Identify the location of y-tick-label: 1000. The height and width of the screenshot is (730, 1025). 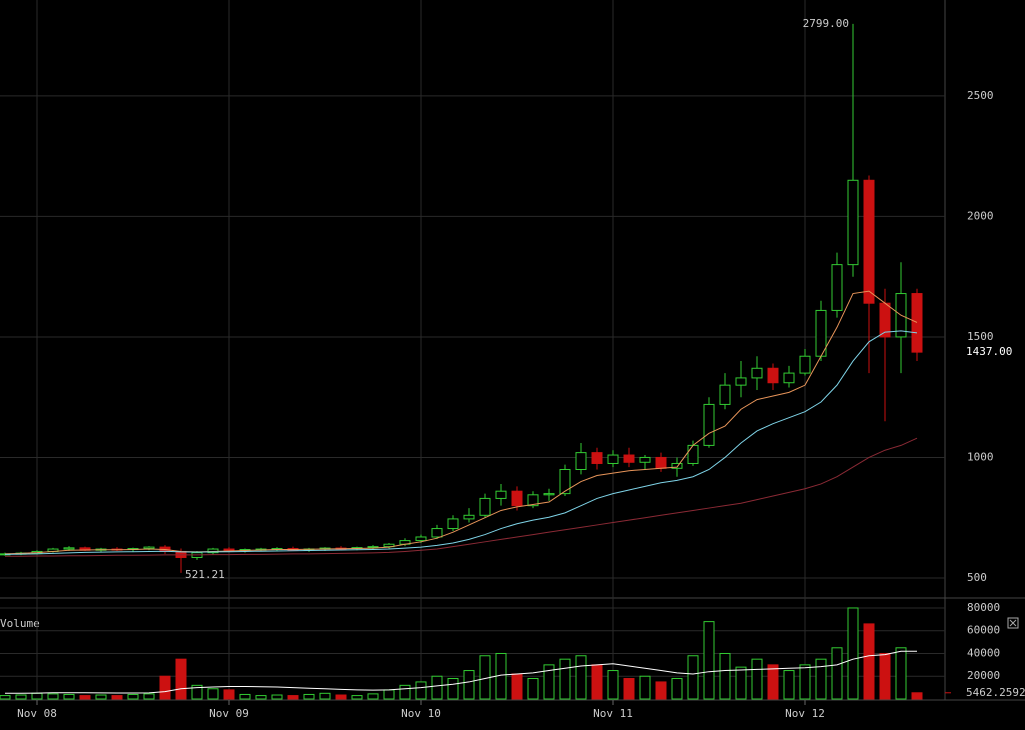
(980, 456).